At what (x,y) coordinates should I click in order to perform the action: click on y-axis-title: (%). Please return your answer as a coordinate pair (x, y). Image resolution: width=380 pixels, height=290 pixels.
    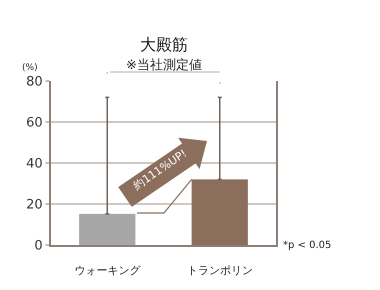
    Looking at the image, I should click on (30, 68).